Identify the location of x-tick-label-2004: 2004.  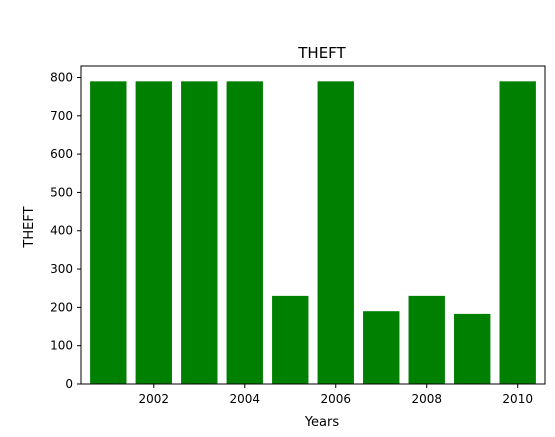
(244, 399).